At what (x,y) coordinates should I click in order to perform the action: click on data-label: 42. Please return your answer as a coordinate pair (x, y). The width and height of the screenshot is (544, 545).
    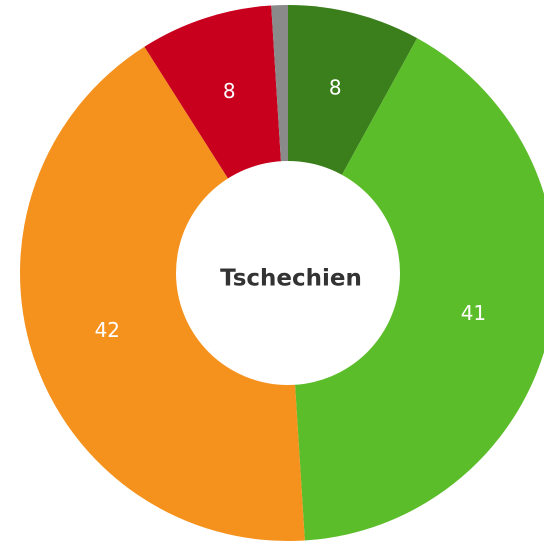
    Looking at the image, I should click on (107, 330).